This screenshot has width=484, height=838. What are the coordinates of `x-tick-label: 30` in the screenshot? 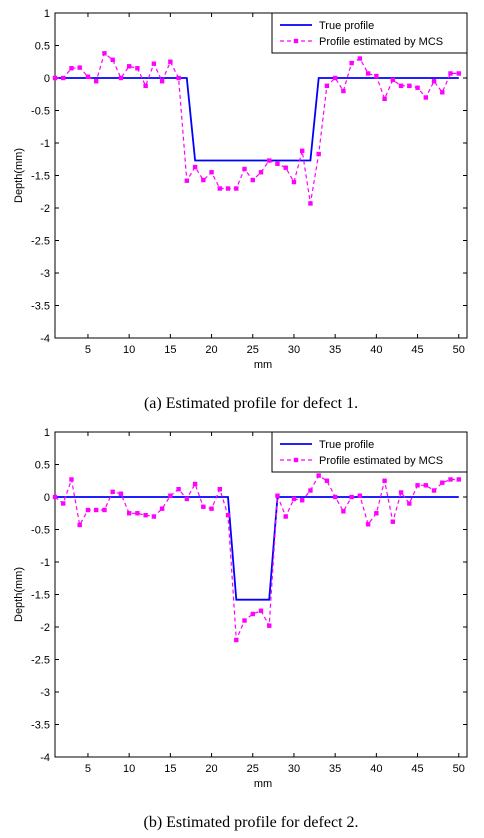 It's located at (294, 350).